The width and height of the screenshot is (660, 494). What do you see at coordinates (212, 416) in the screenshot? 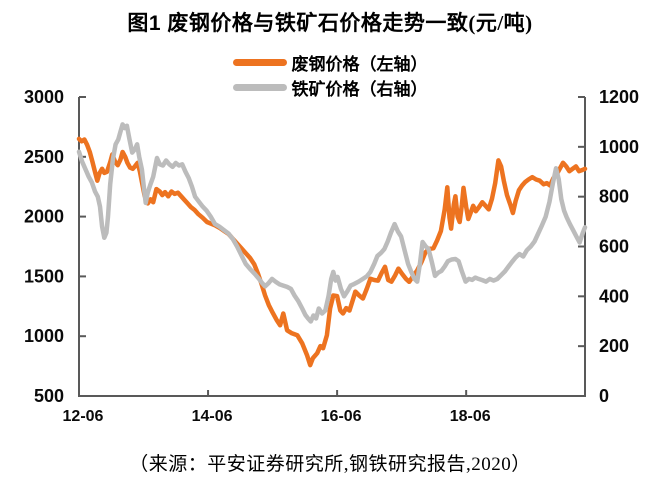
I see `x-axis-tick-label: 14-06` at bounding box center [212, 416].